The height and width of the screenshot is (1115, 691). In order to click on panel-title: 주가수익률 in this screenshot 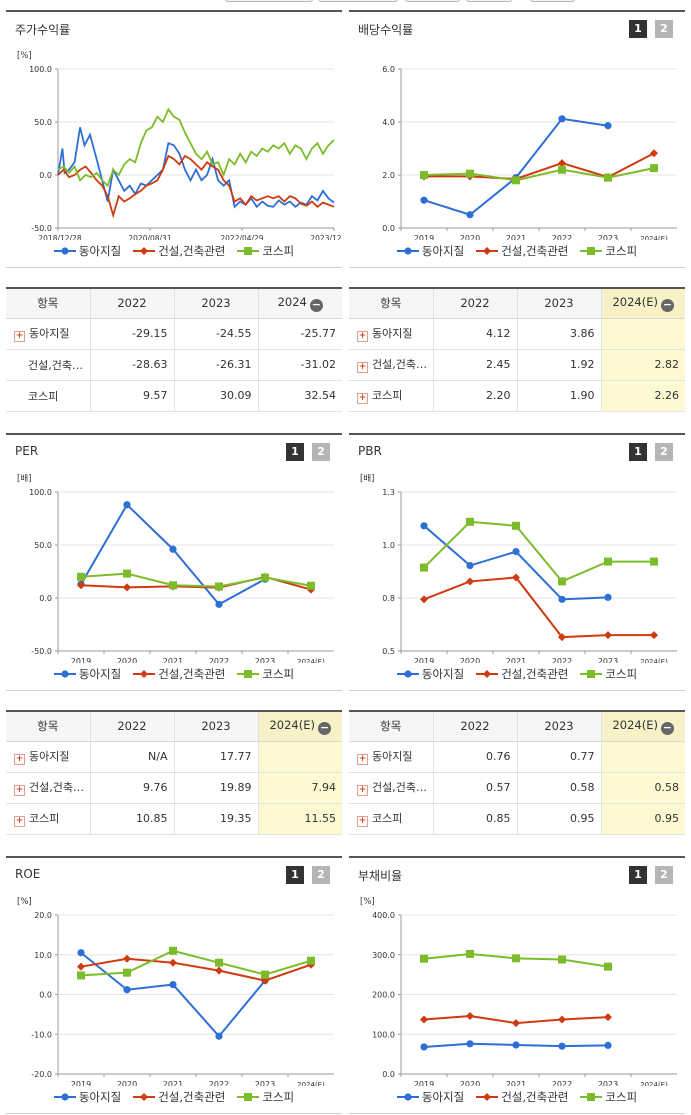, I will do `click(43, 30)`.